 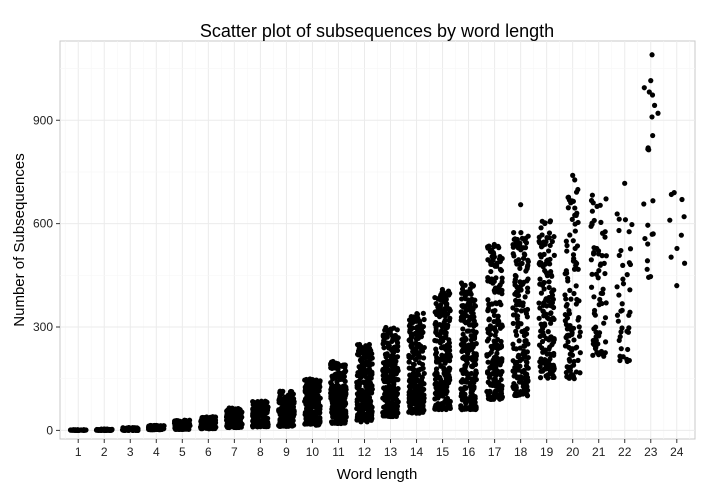 I want to click on x-tick-label: 24, so click(x=677, y=452).